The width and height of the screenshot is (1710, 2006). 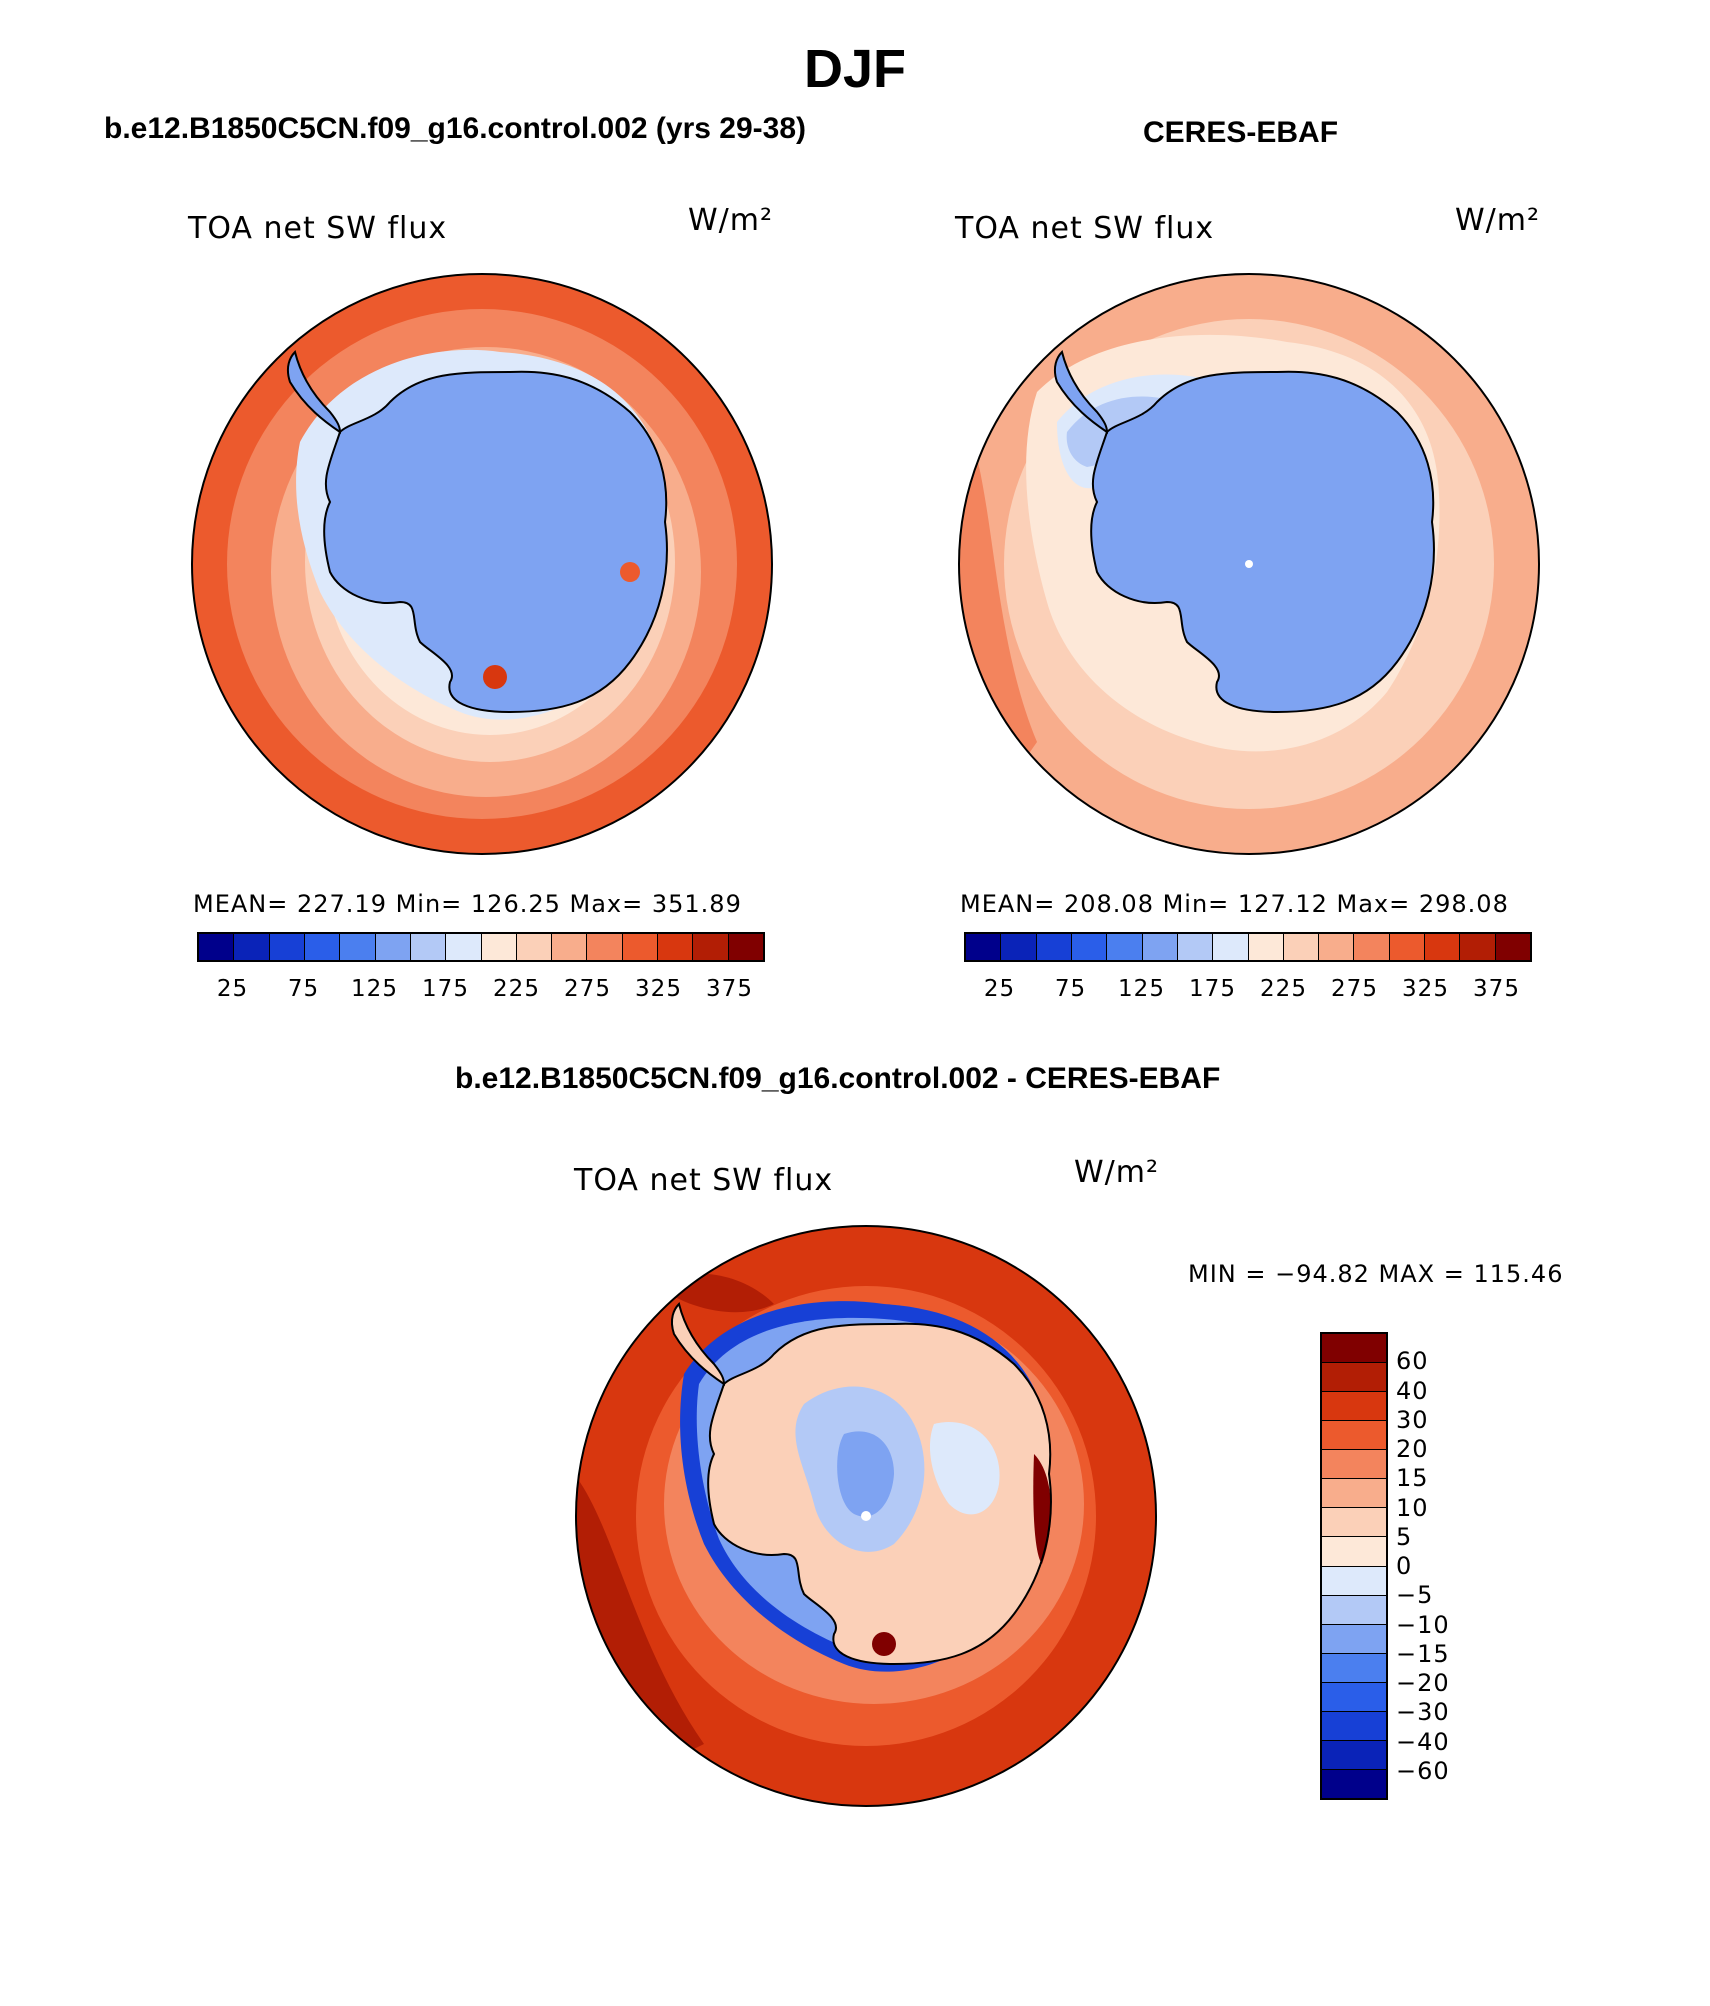 What do you see at coordinates (1423, 1741) in the screenshot?
I see `colorbar-tick-label: −40` at bounding box center [1423, 1741].